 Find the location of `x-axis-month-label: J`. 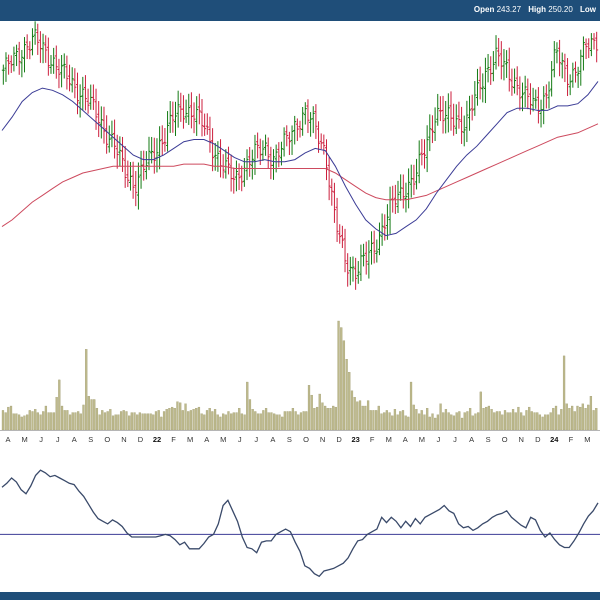

x-axis-month-label: J is located at coordinates (240, 439).